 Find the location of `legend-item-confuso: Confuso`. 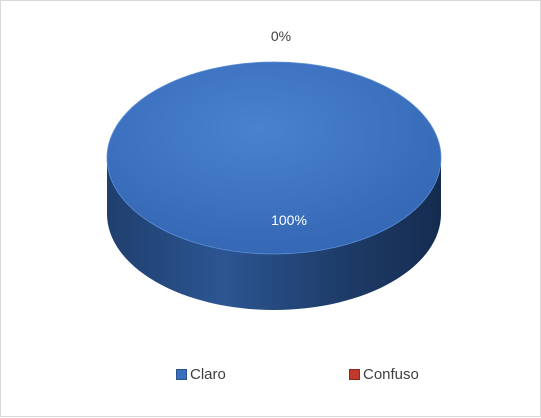

legend-item-confuso: Confuso is located at coordinates (384, 374).